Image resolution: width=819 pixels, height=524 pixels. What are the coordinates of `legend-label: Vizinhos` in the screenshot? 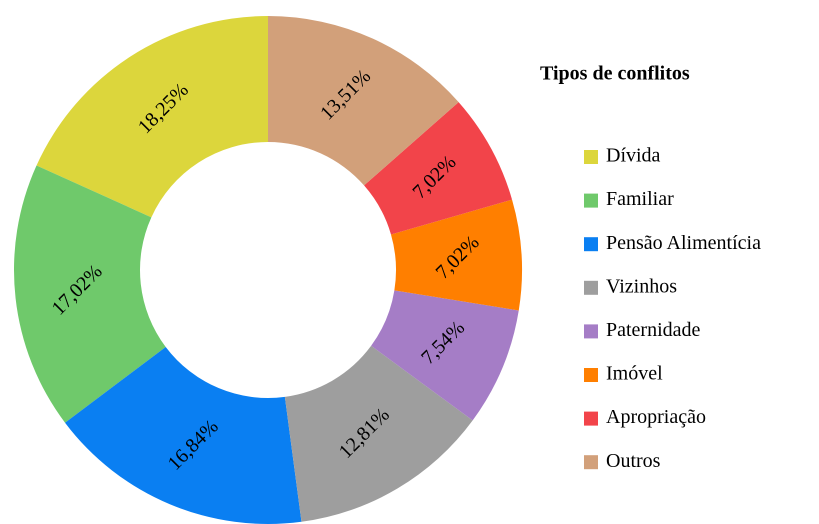 It's located at (641, 286).